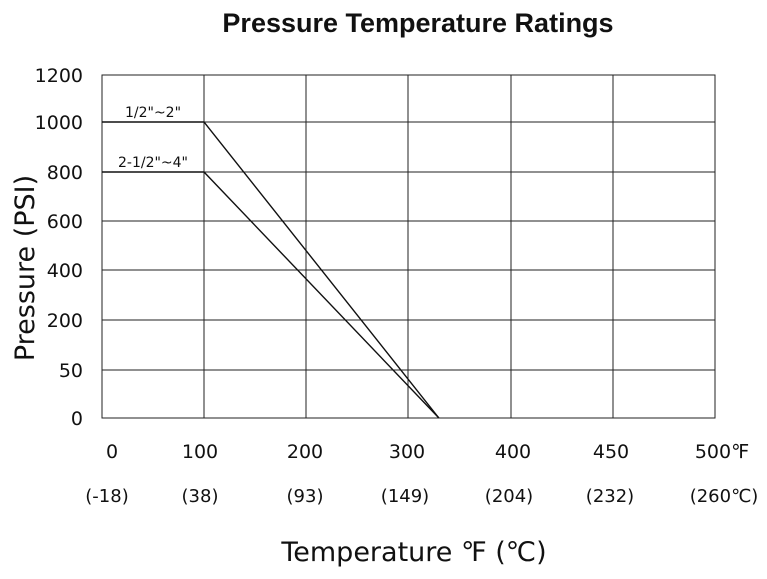  I want to click on y-axis-label: Pressure (PSI), so click(25, 268).